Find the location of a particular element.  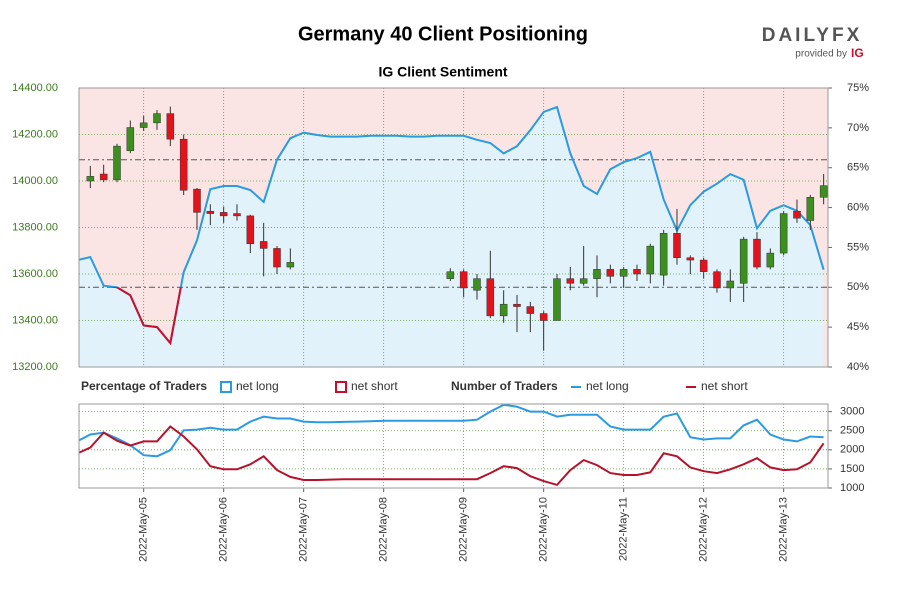

plot-border is located at coordinates (453, 446).